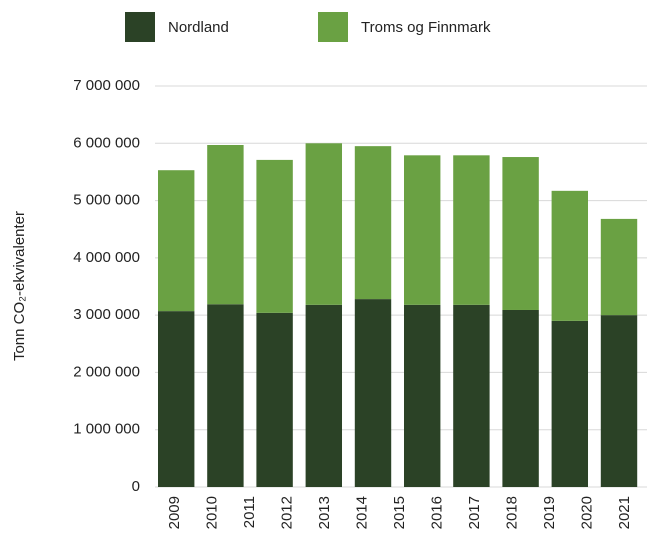  What do you see at coordinates (399, 512) in the screenshot?
I see `x-tick-label: 2015` at bounding box center [399, 512].